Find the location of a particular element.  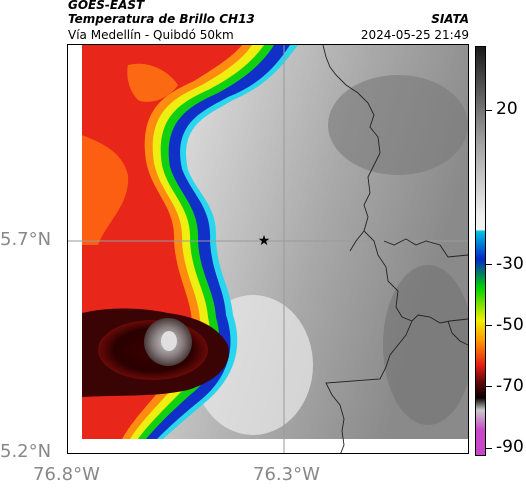

colorbar-label: -50 is located at coordinates (510, 325).